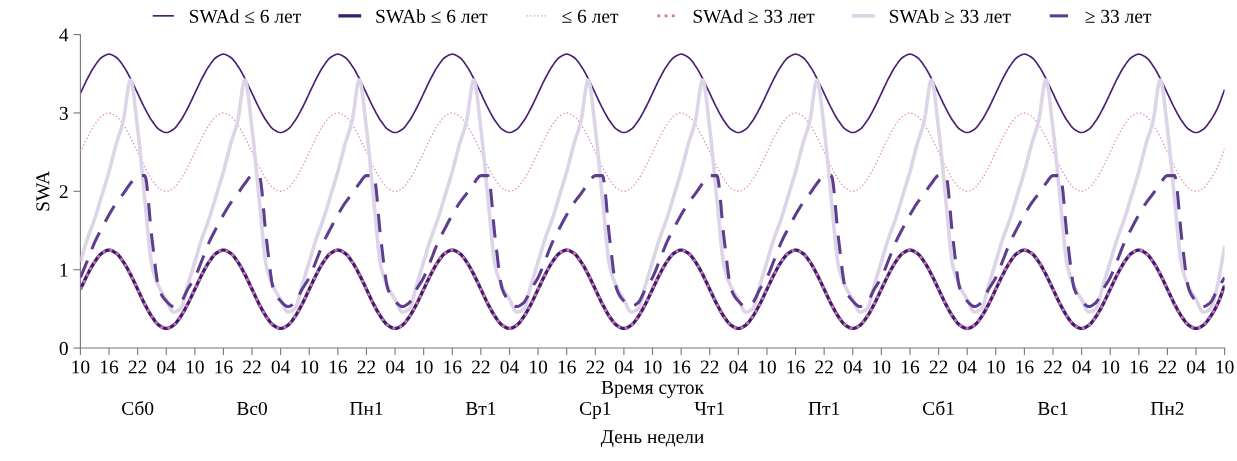  What do you see at coordinates (480, 408) in the screenshot?
I see `text: Вт1` at bounding box center [480, 408].